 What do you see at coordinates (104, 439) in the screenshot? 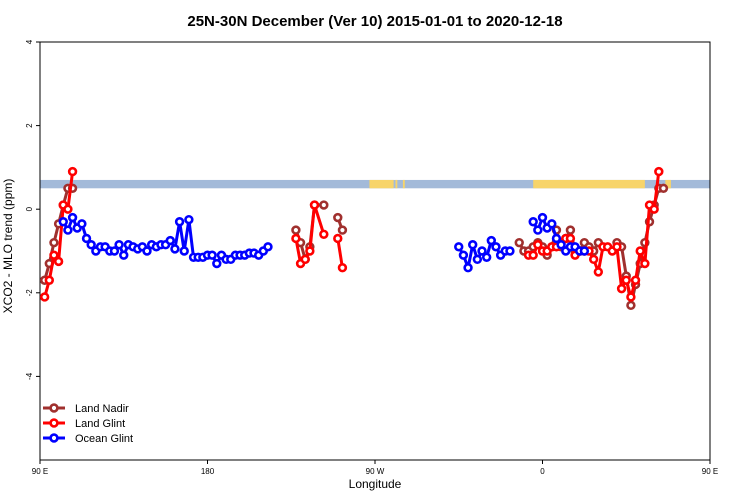
I see `legend-label-2: Ocean Glint` at bounding box center [104, 439].